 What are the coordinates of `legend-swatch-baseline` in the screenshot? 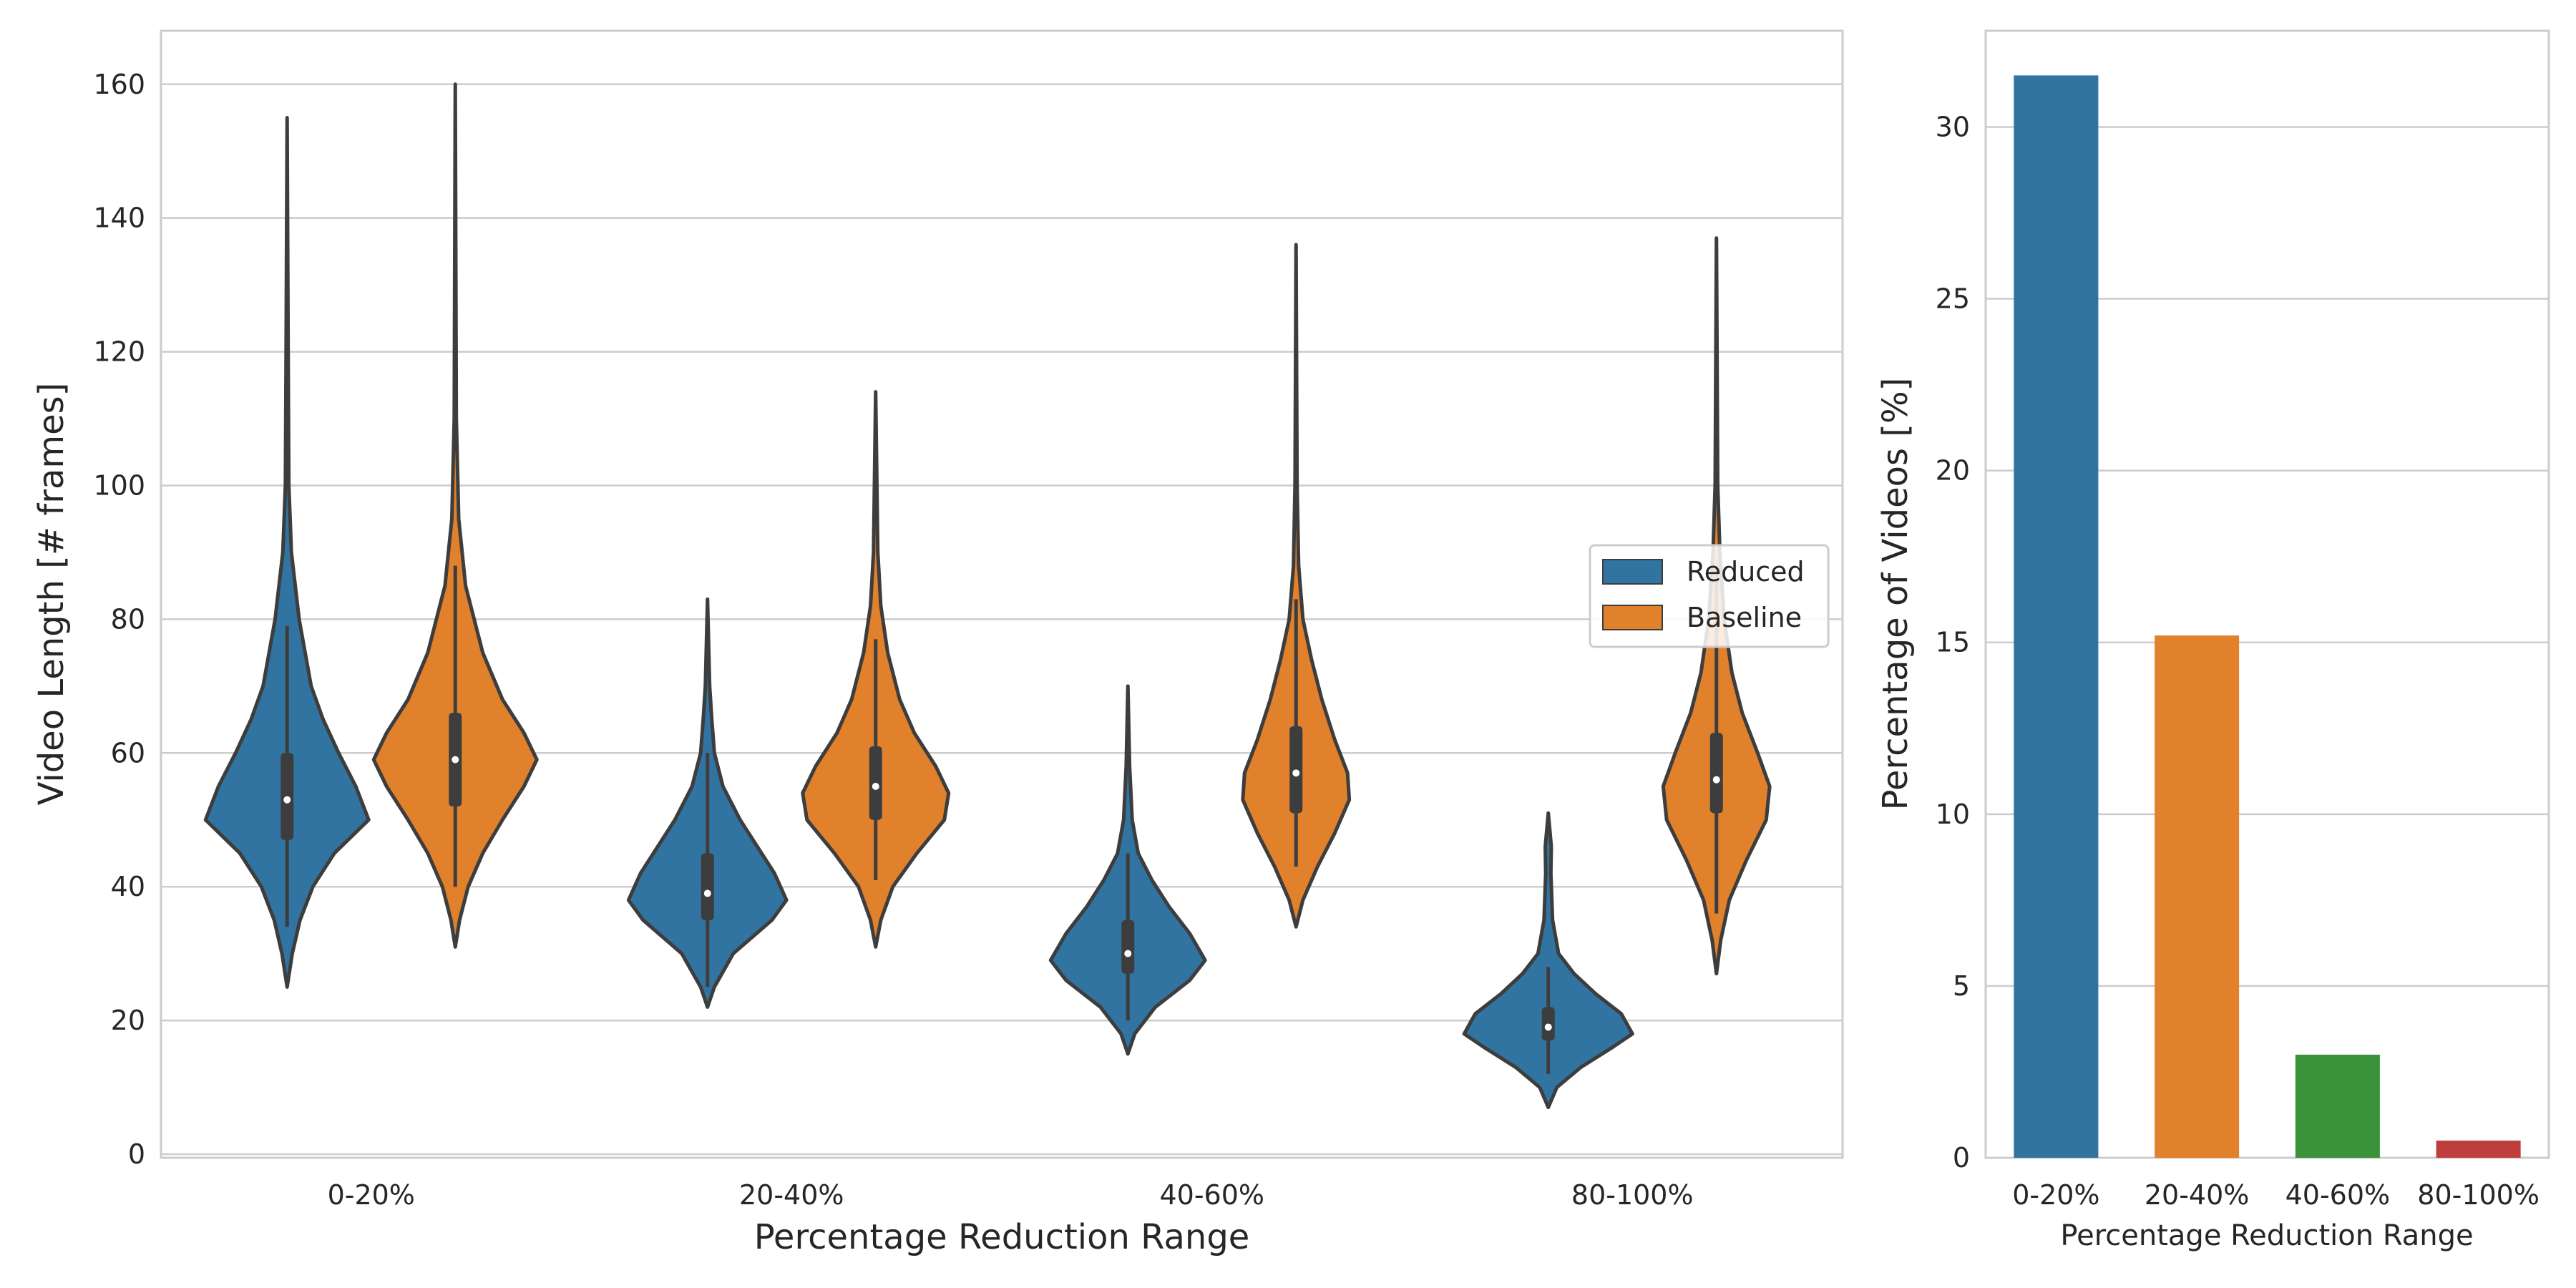 It's located at (1632, 617).